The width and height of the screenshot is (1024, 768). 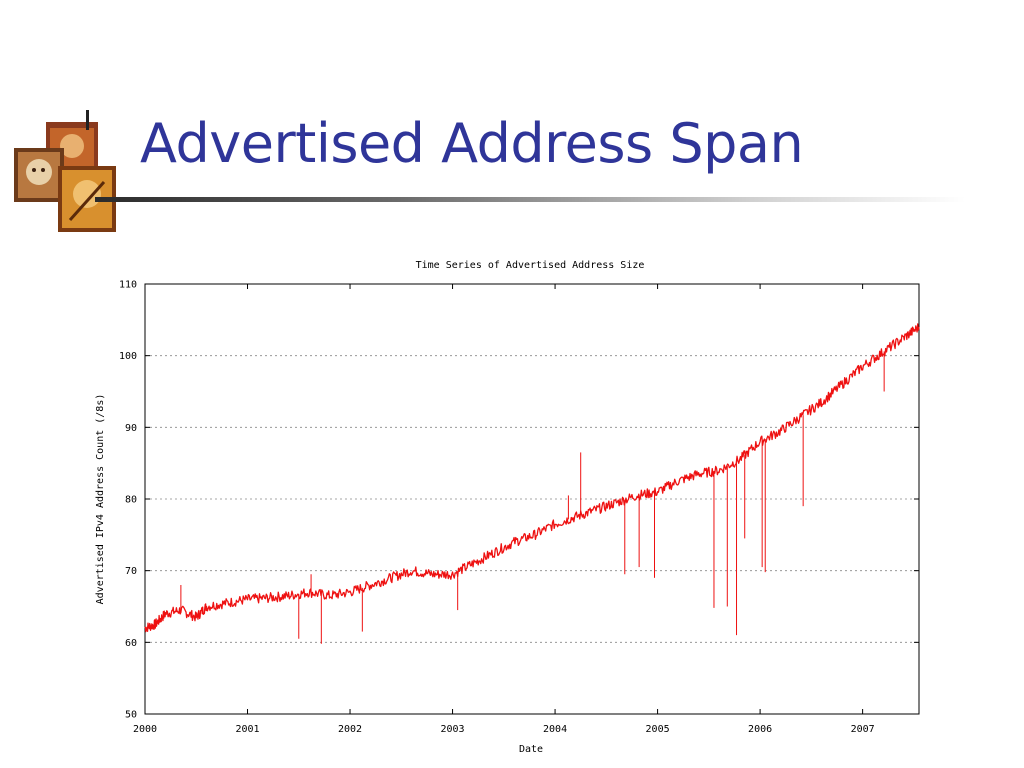 What do you see at coordinates (760, 729) in the screenshot?
I see `x-tick-label: 2006` at bounding box center [760, 729].